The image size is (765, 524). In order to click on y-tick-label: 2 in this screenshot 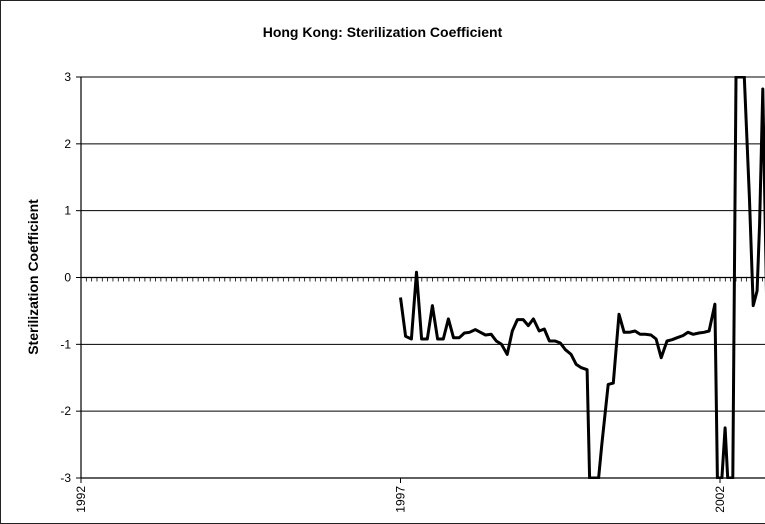, I will do `click(67, 144)`.